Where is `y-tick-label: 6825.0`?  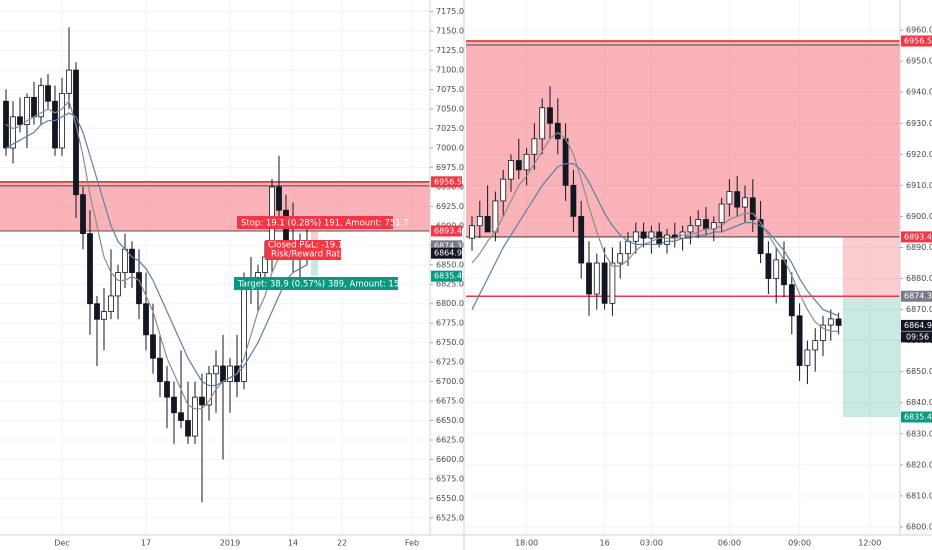
y-tick-label: 6825.0 is located at coordinates (450, 284).